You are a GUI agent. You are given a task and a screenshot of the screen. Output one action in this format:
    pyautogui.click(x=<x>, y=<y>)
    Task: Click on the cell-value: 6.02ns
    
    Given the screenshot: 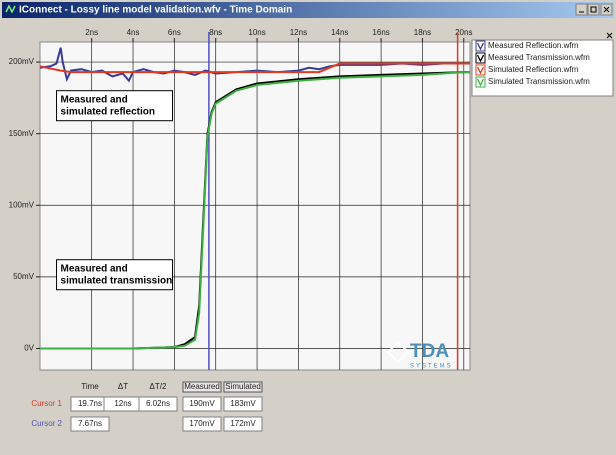 What is the action you would take?
    pyautogui.click(x=158, y=403)
    